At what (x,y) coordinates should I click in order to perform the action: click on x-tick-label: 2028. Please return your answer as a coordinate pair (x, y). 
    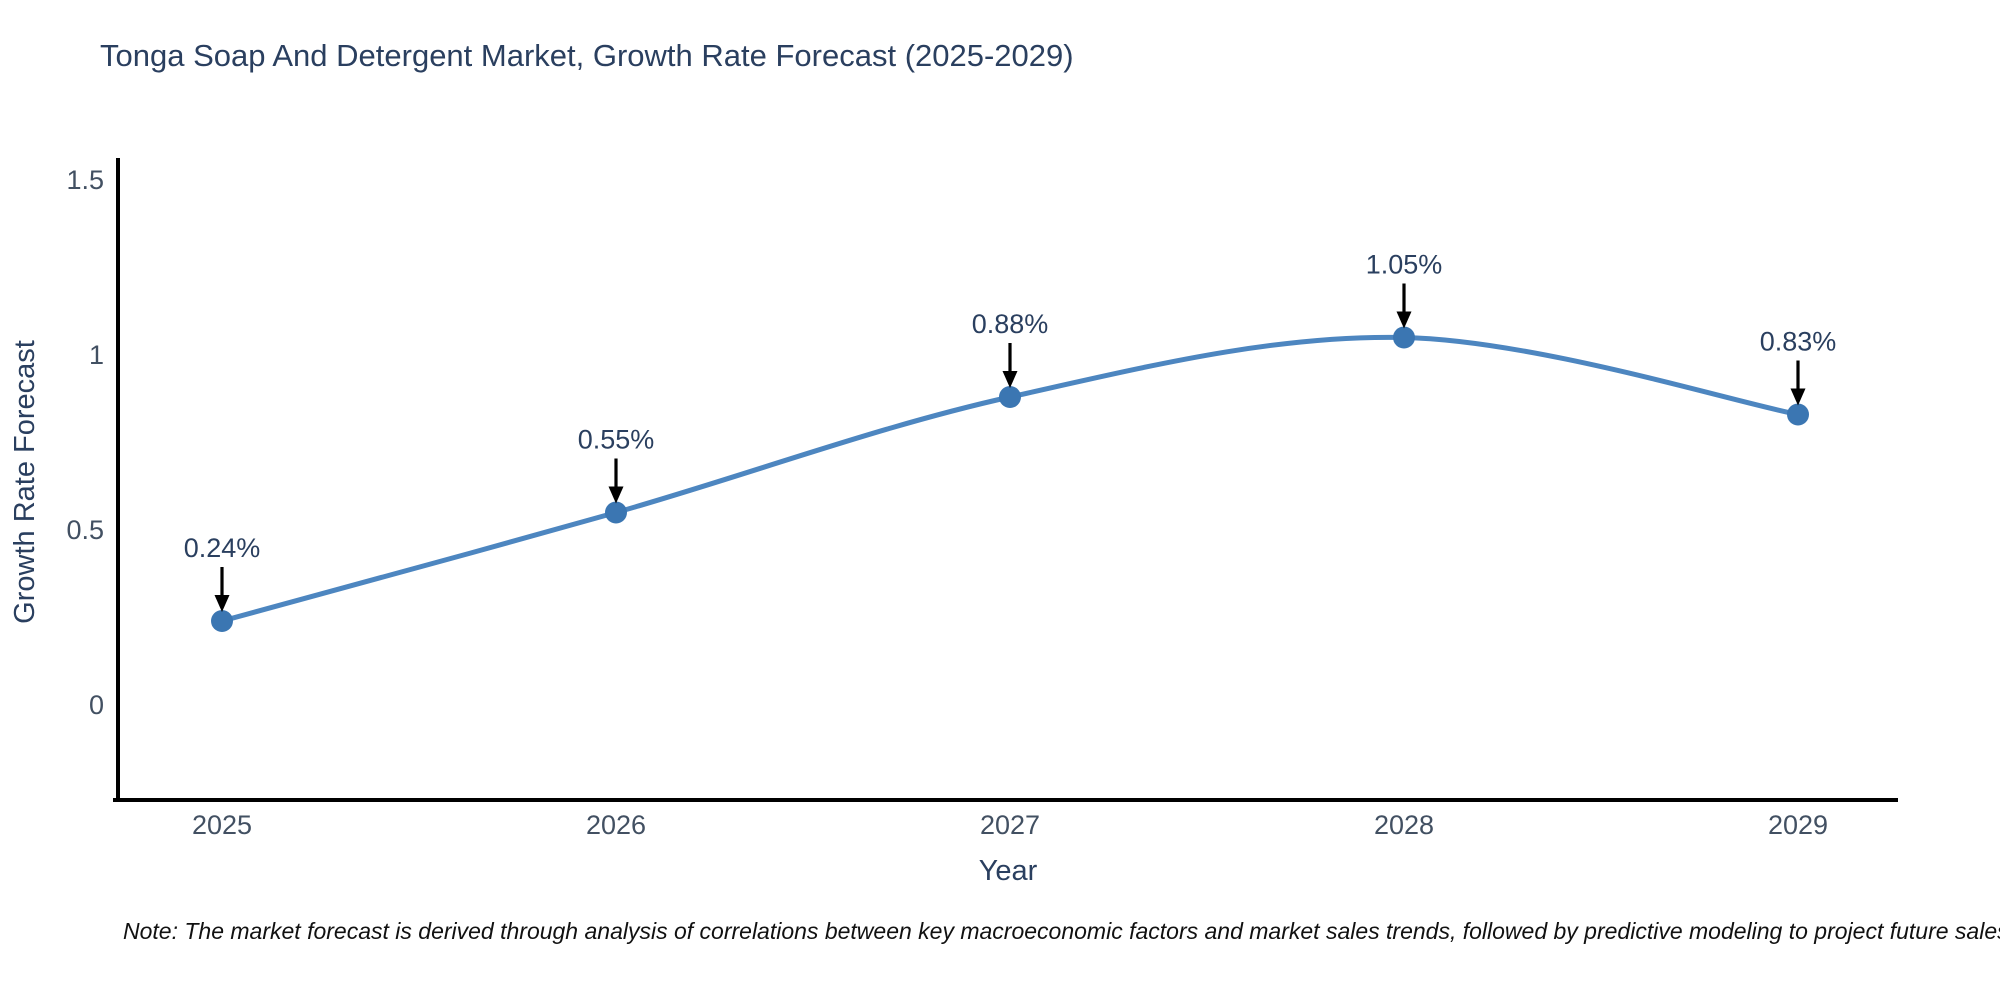
    Looking at the image, I should click on (1404, 825).